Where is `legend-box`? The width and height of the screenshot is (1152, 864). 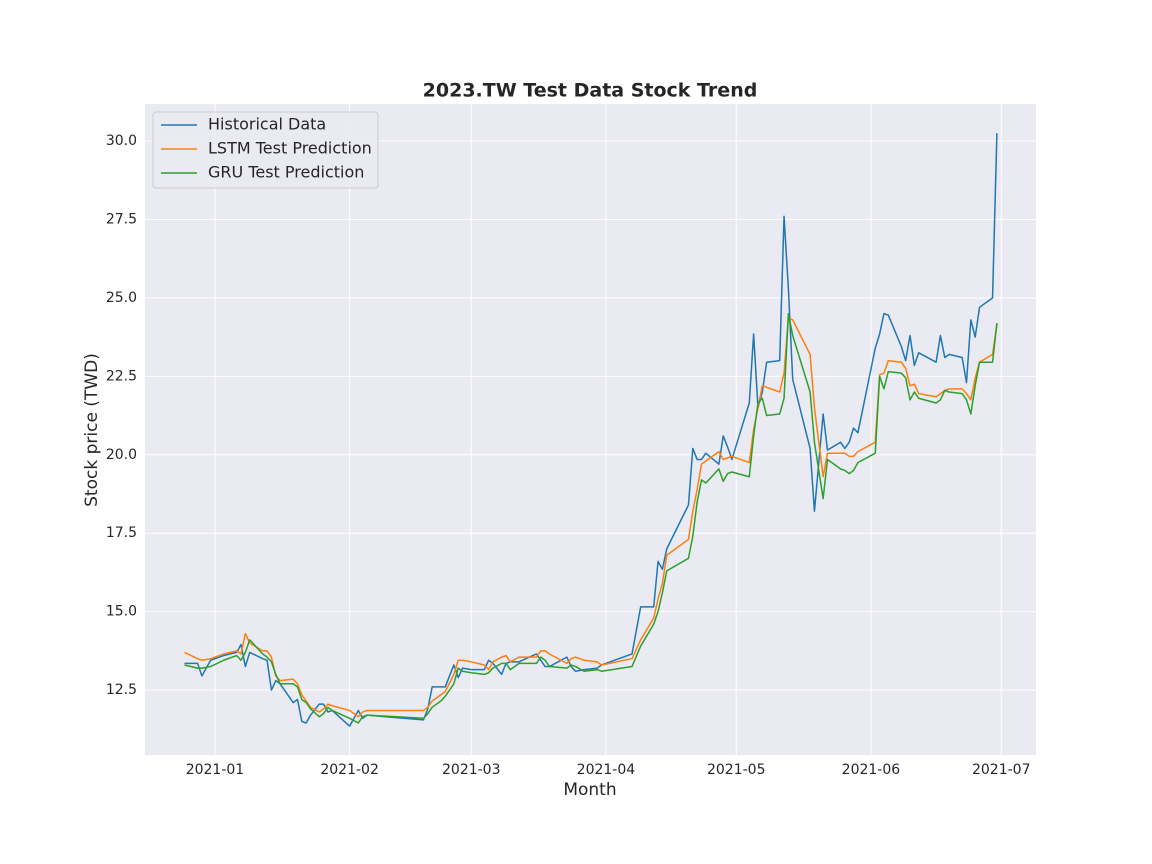
legend-box is located at coordinates (265, 150).